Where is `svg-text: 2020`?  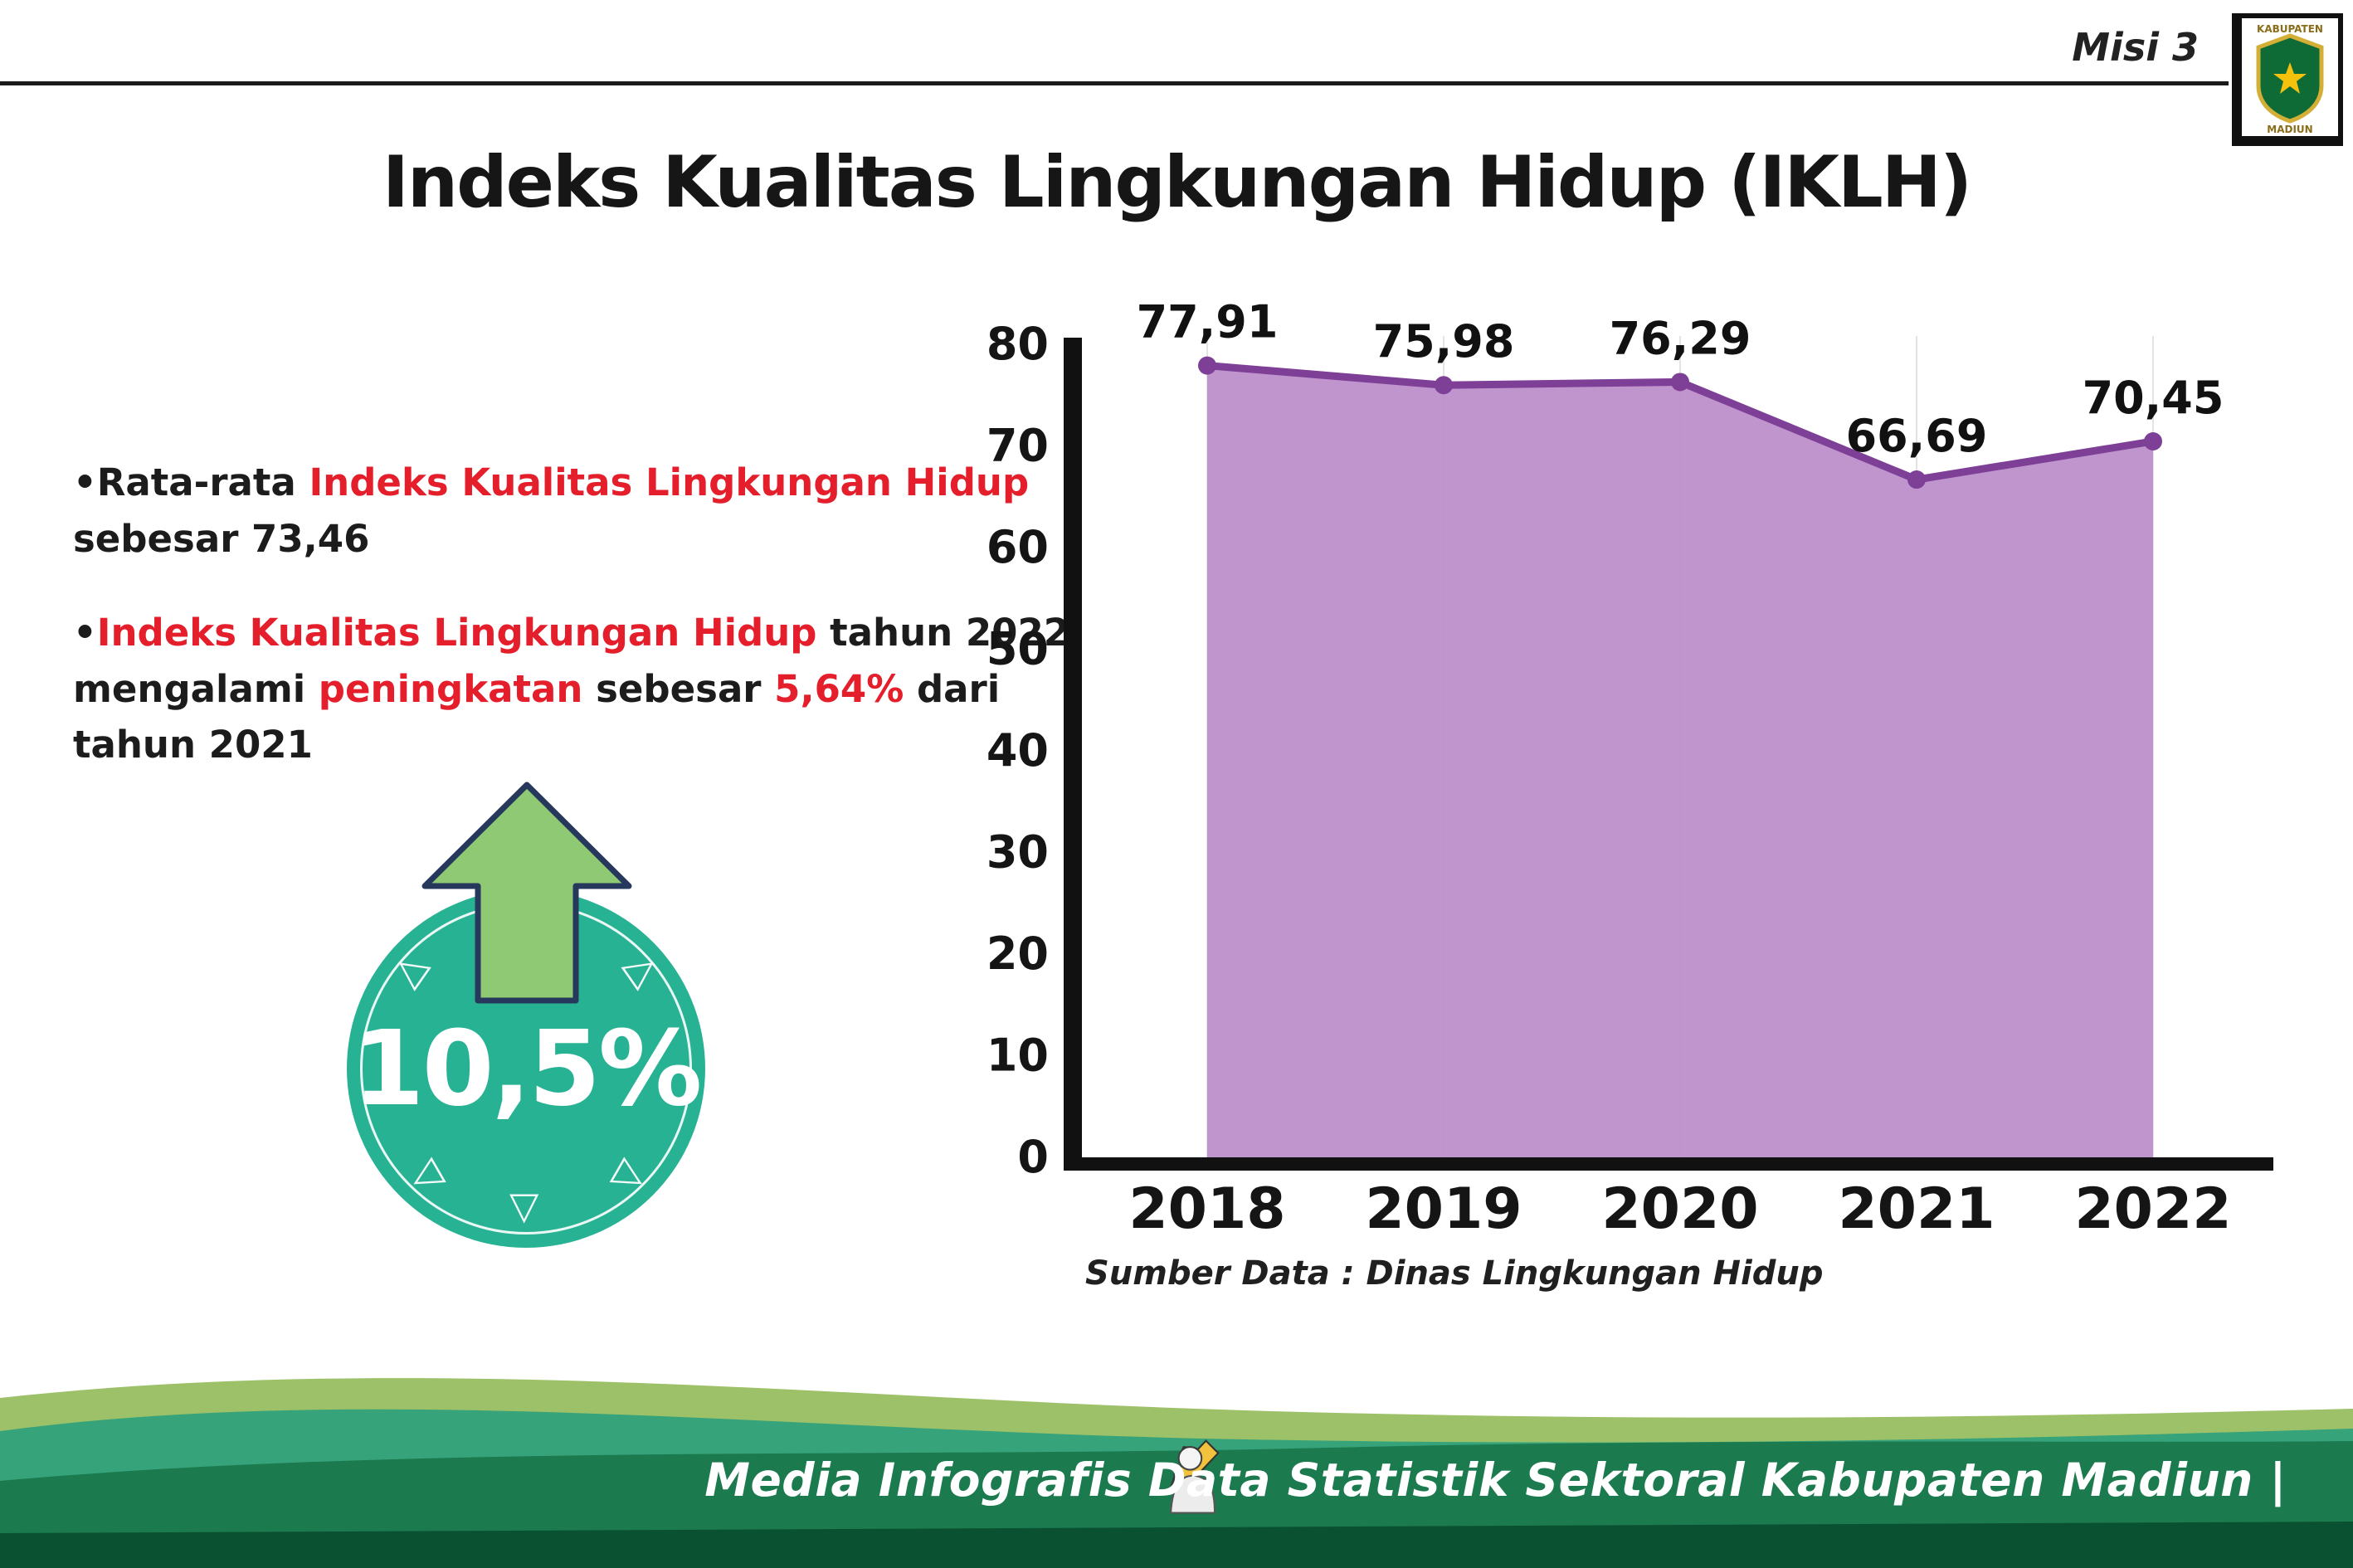
svg-text: 2020 is located at coordinates (1679, 1209).